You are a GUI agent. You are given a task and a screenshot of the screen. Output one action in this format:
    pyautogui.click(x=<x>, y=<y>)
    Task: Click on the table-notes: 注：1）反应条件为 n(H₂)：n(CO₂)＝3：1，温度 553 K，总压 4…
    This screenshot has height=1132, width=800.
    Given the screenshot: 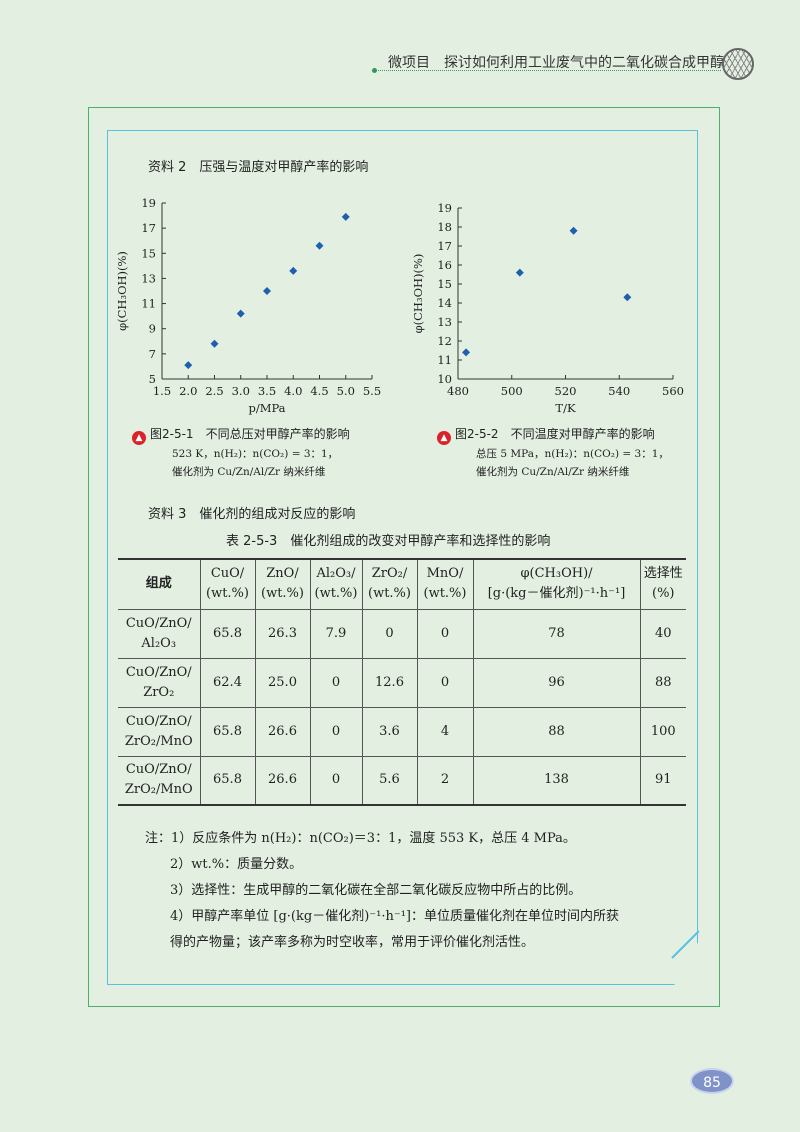 What is the action you would take?
    pyautogui.click(x=382, y=891)
    